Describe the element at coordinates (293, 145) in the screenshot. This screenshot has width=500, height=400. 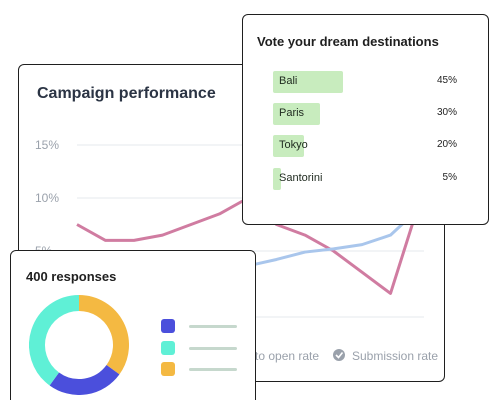
I see `vote-option-label: Tokyo` at that location.